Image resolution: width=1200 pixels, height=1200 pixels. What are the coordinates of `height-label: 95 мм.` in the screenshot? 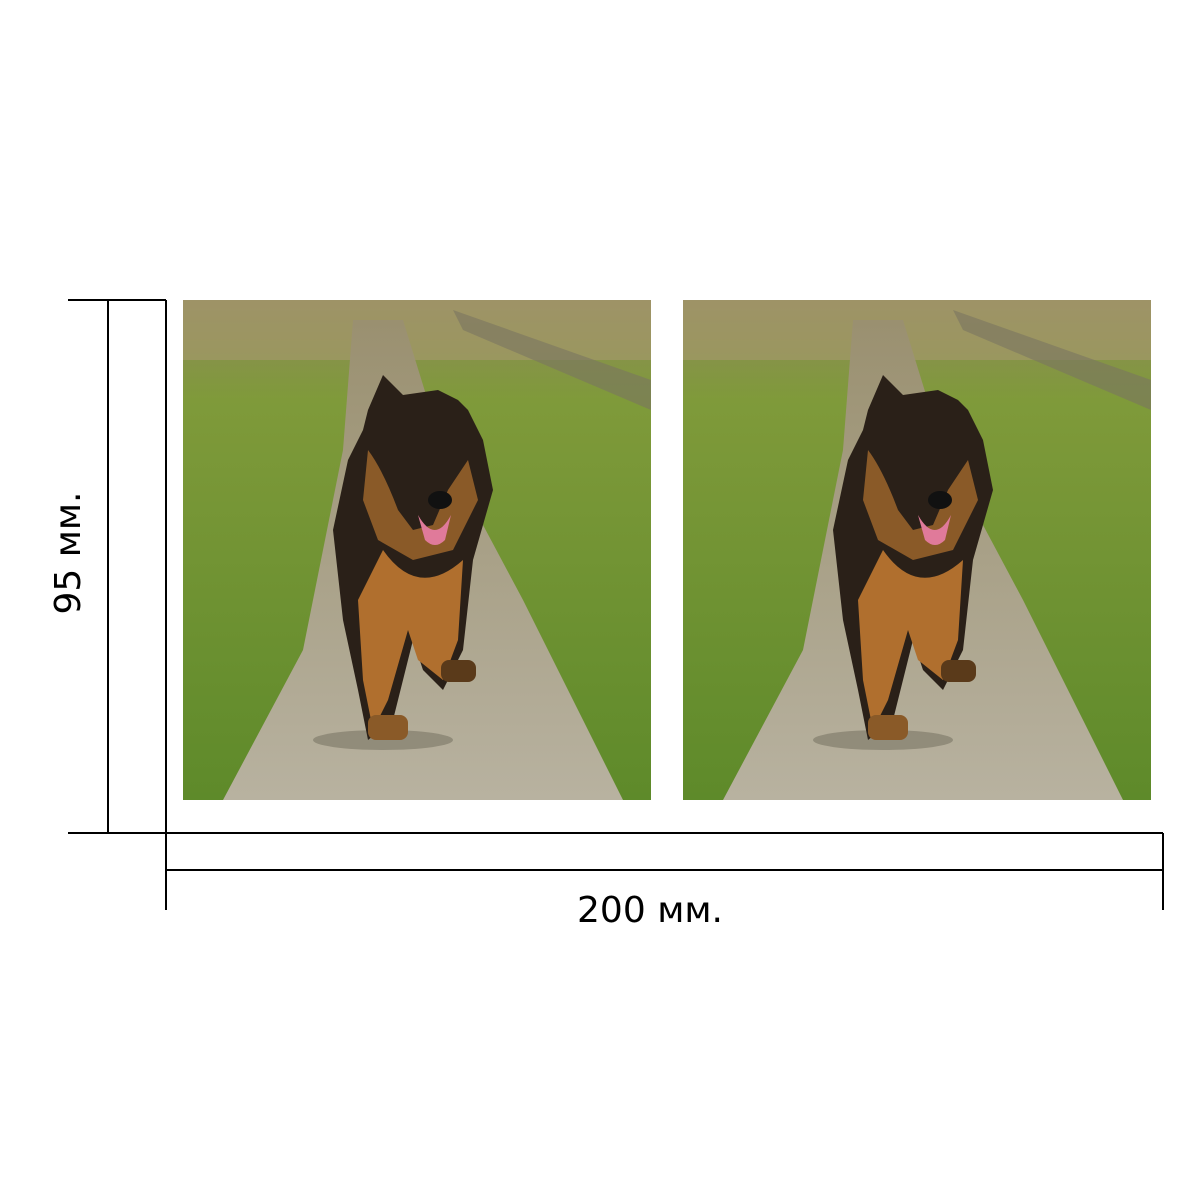 It's located at (68, 552).